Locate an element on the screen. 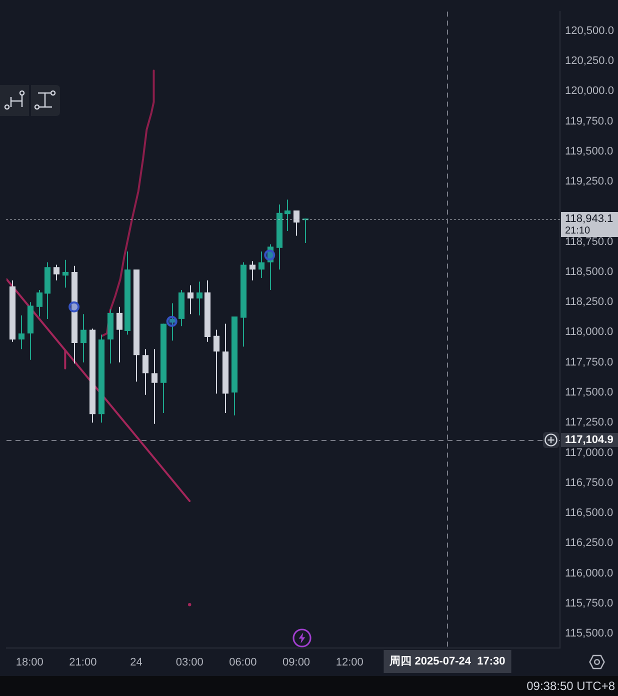 The image size is (618, 696). text: 21:10 is located at coordinates (577, 230).